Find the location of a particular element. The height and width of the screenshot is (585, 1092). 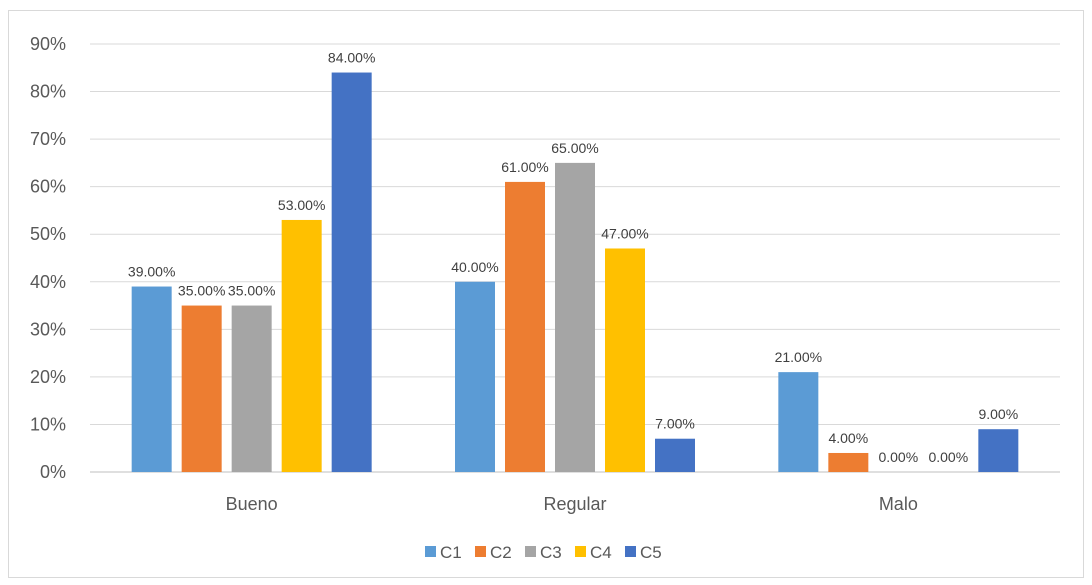

data-label: 4.00% is located at coordinates (848, 438).